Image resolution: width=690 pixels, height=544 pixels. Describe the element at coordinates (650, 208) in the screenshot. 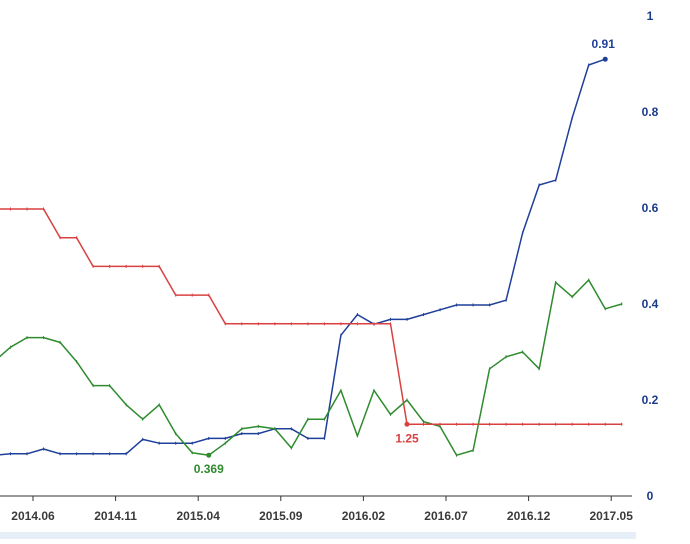

I see `y-tick-label: 0.6` at that location.